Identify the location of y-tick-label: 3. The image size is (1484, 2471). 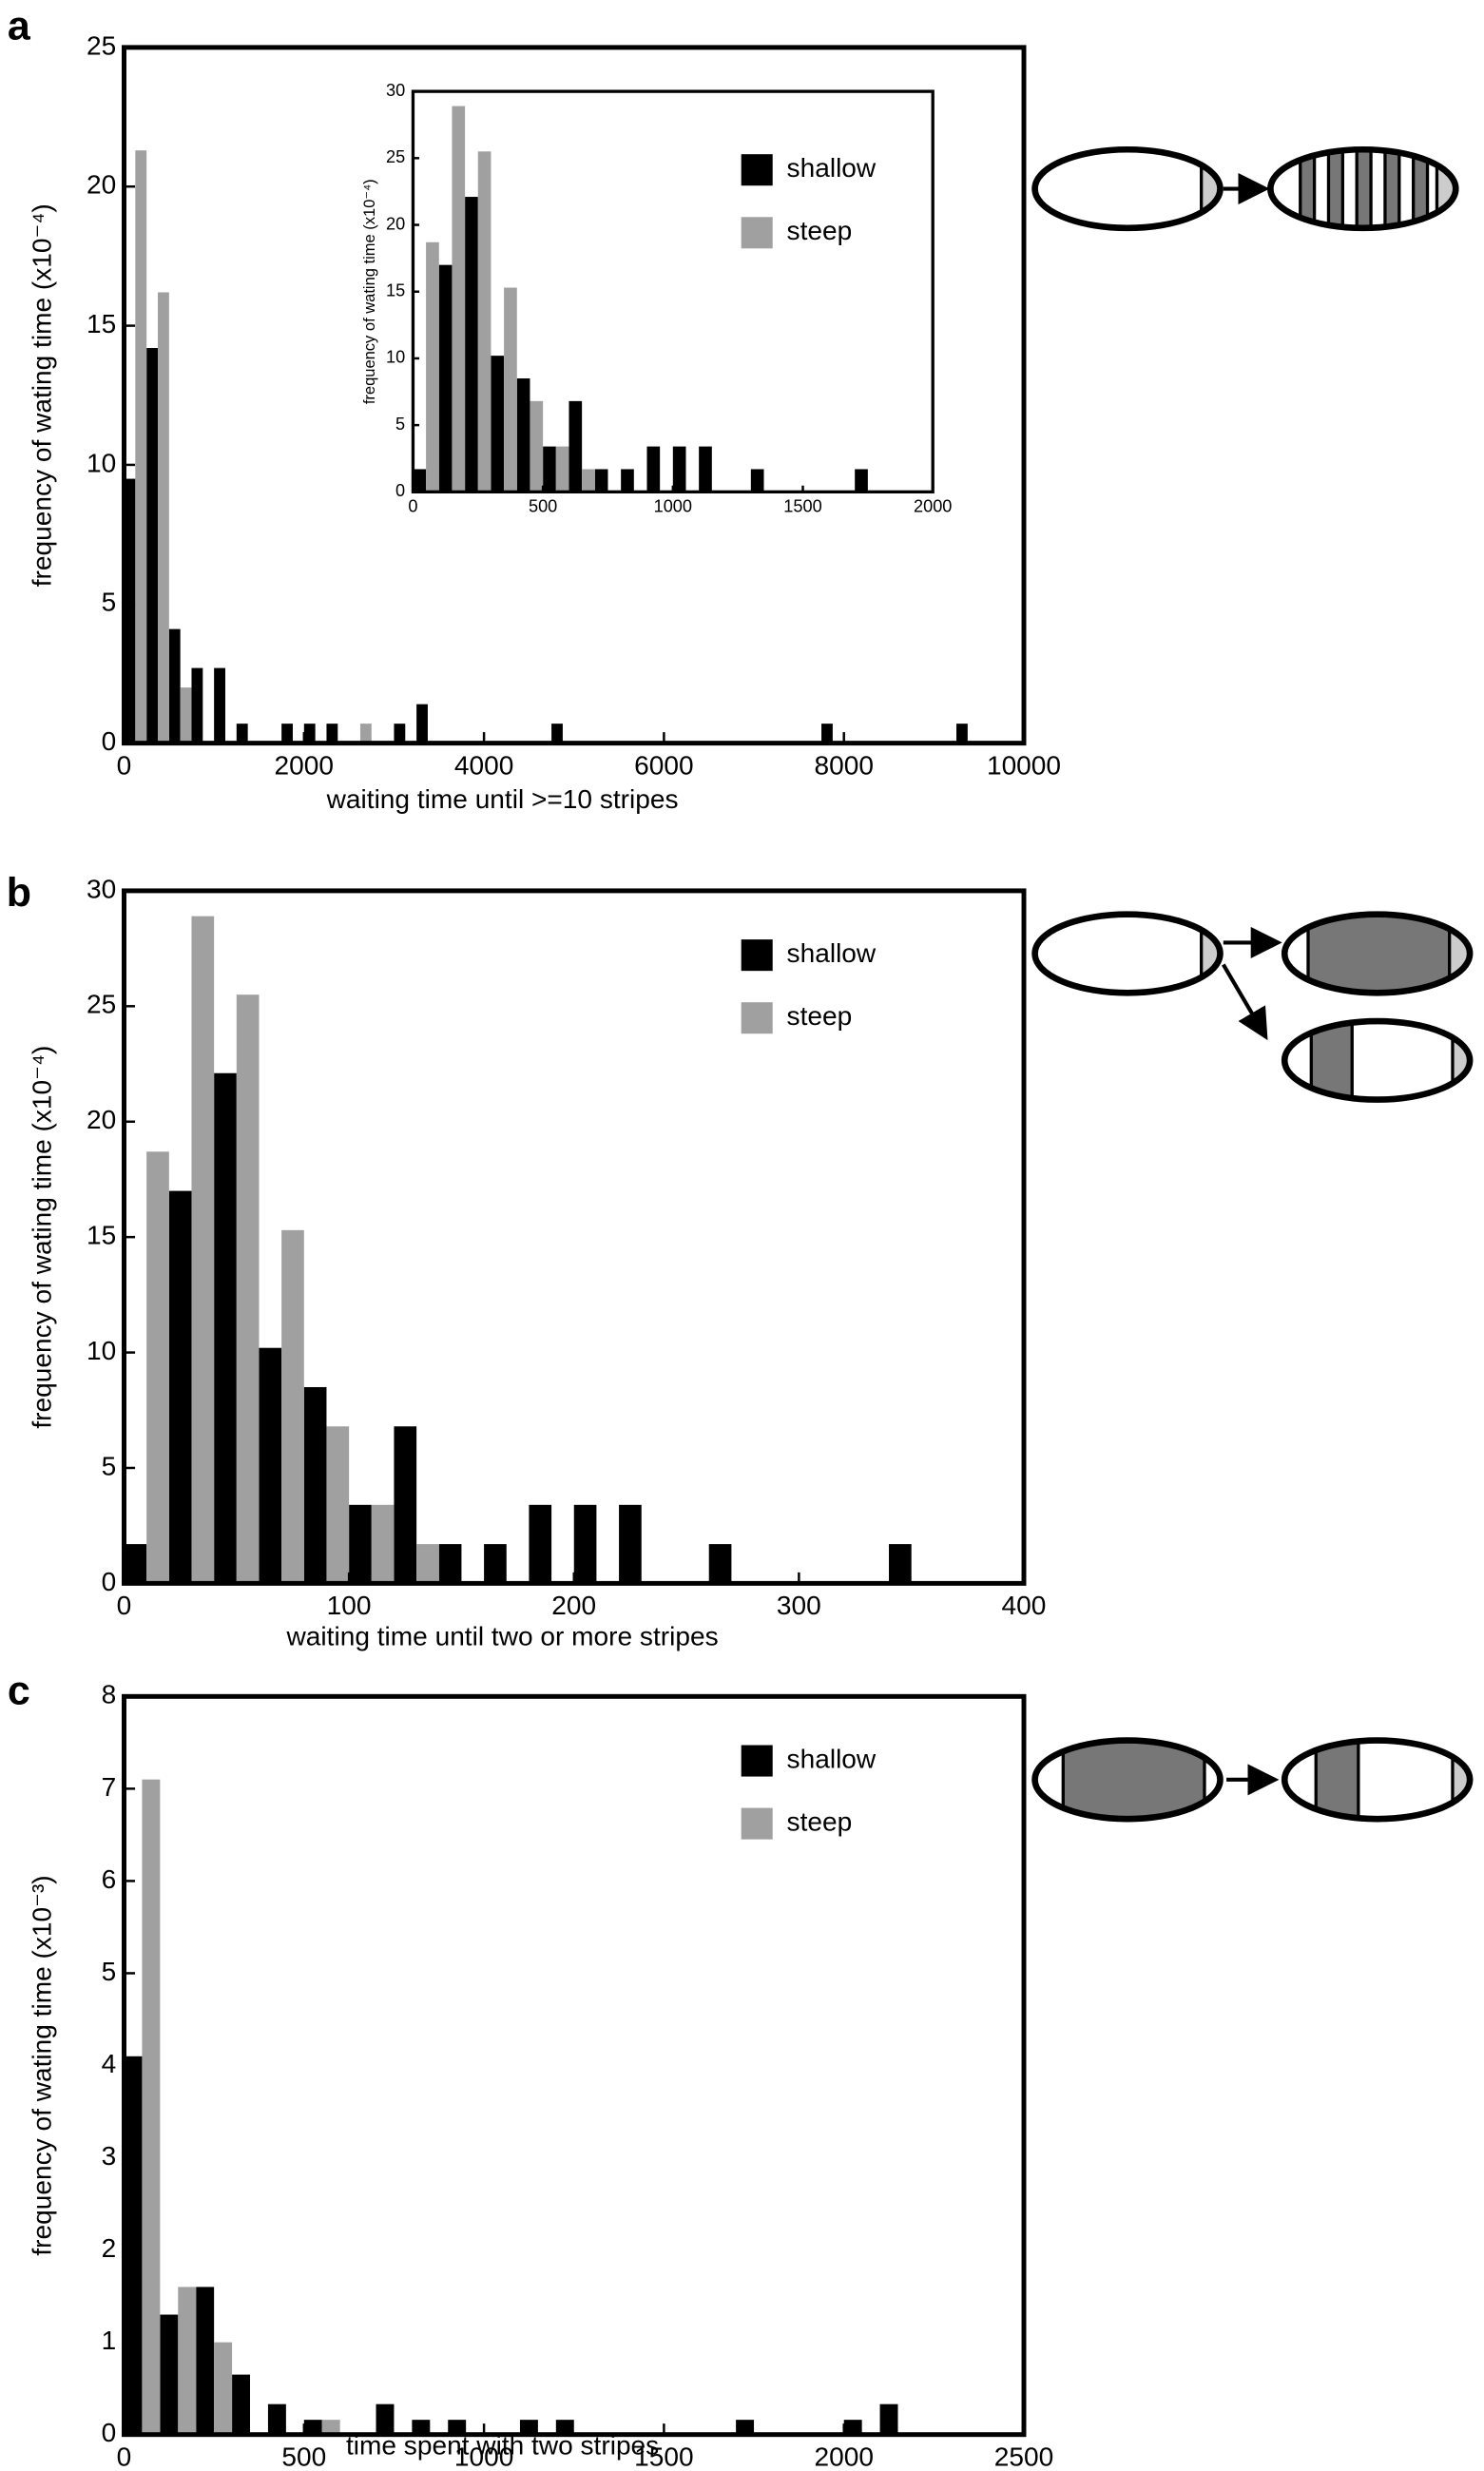
(109, 2156).